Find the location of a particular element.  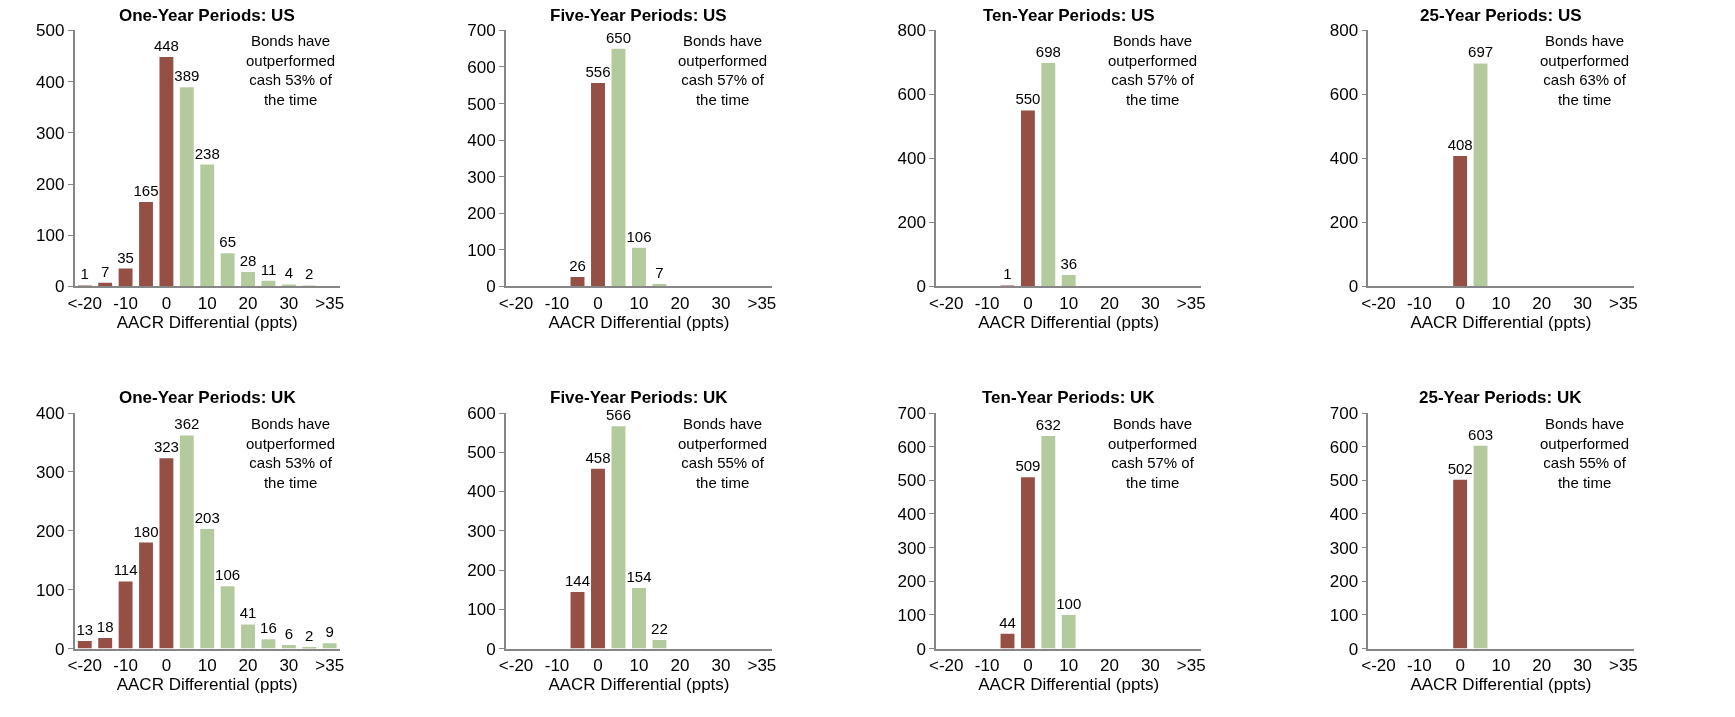

data-label: 650 is located at coordinates (618, 37).